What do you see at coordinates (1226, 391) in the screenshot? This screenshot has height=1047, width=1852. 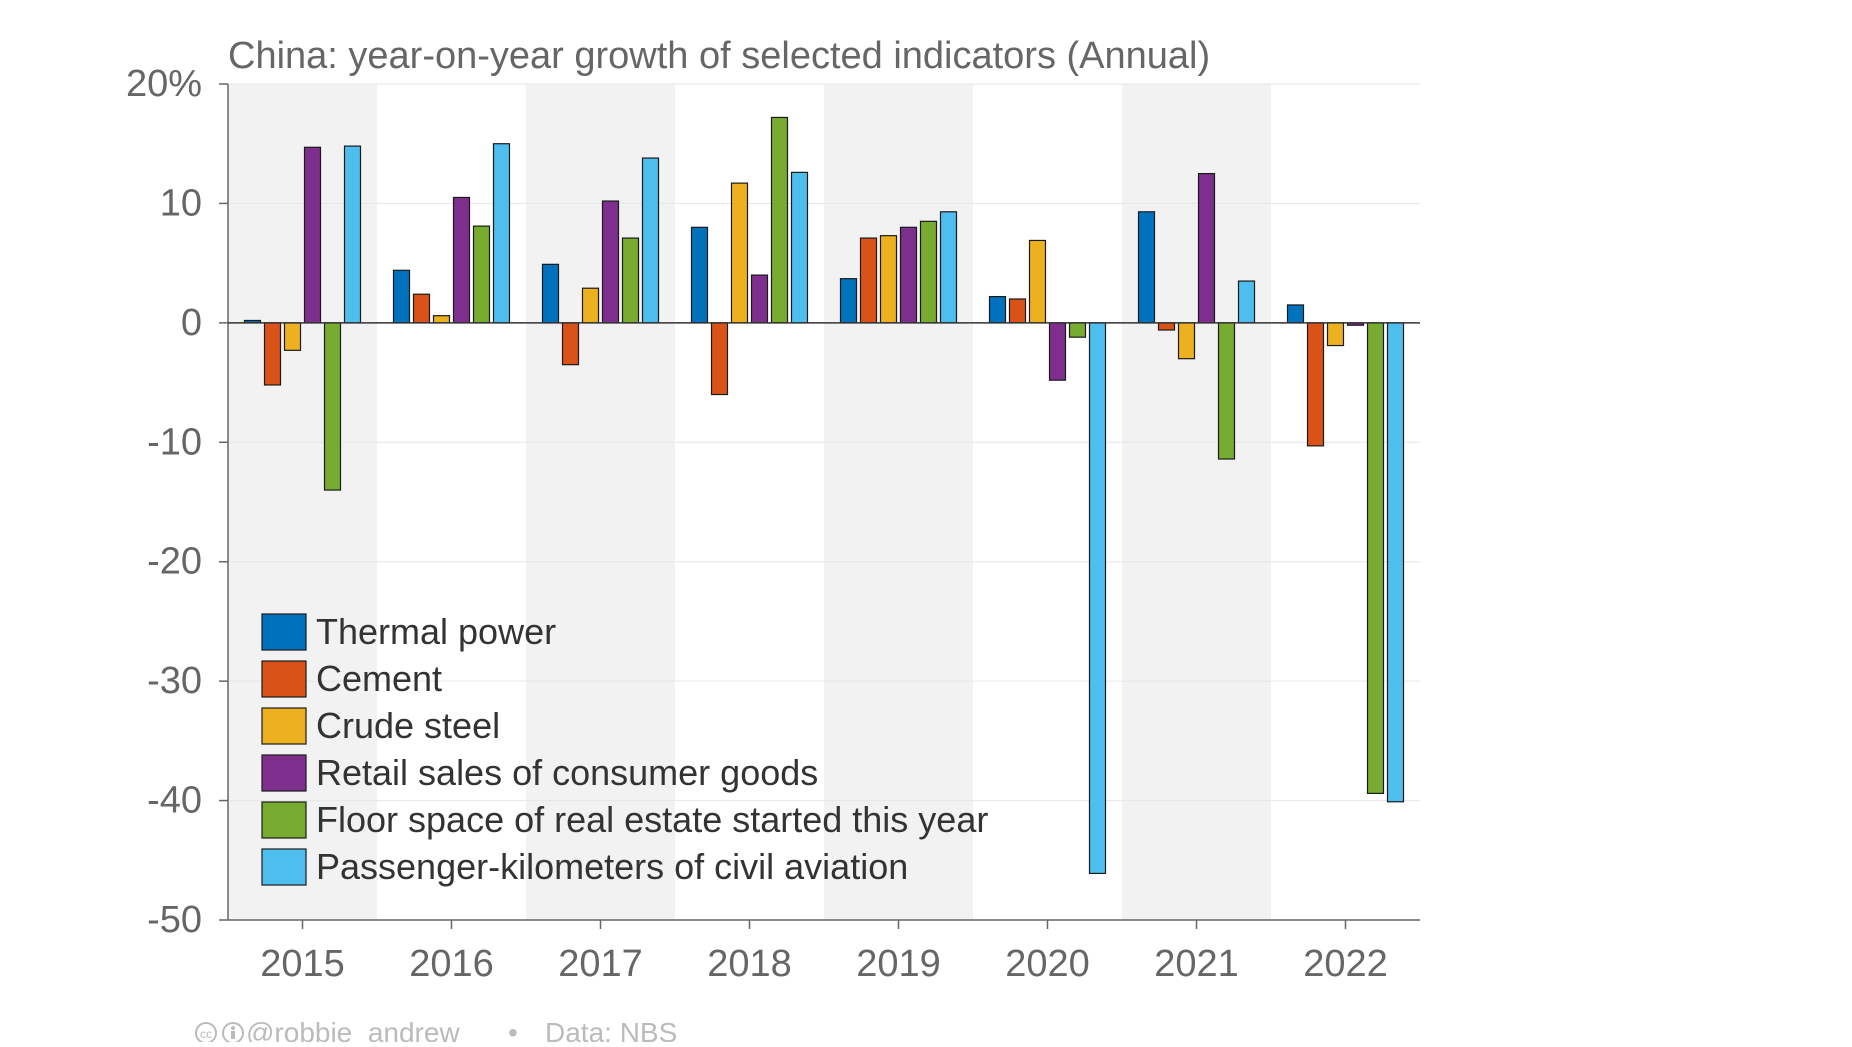 I see `bar-2021-floor-space-of-real-estate-started-this-year` at bounding box center [1226, 391].